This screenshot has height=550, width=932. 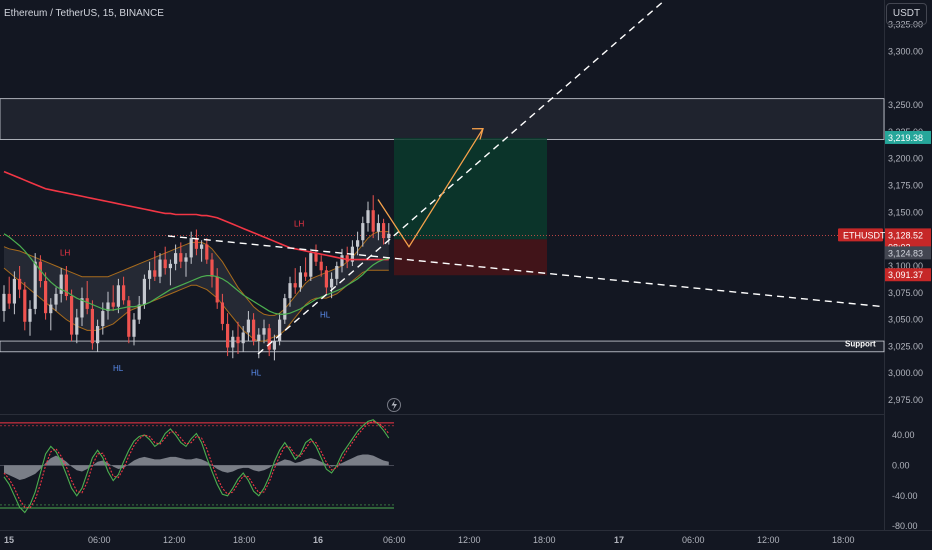 I want to click on price-tag-label: 3,219.38, so click(x=905, y=138).